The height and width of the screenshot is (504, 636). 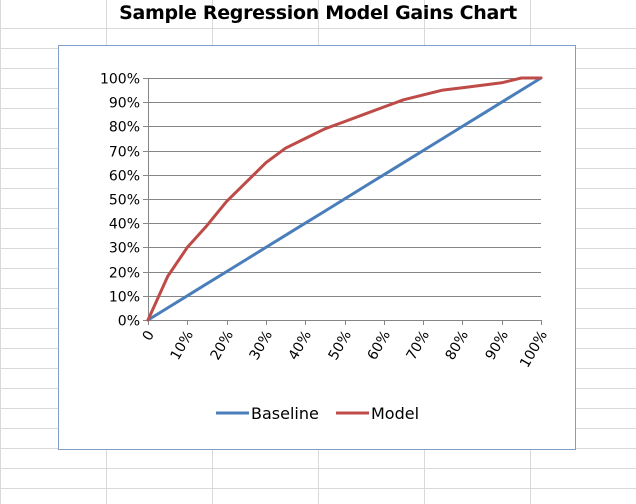 What do you see at coordinates (124, 274) in the screenshot?
I see `y-tick-label: 20%` at bounding box center [124, 274].